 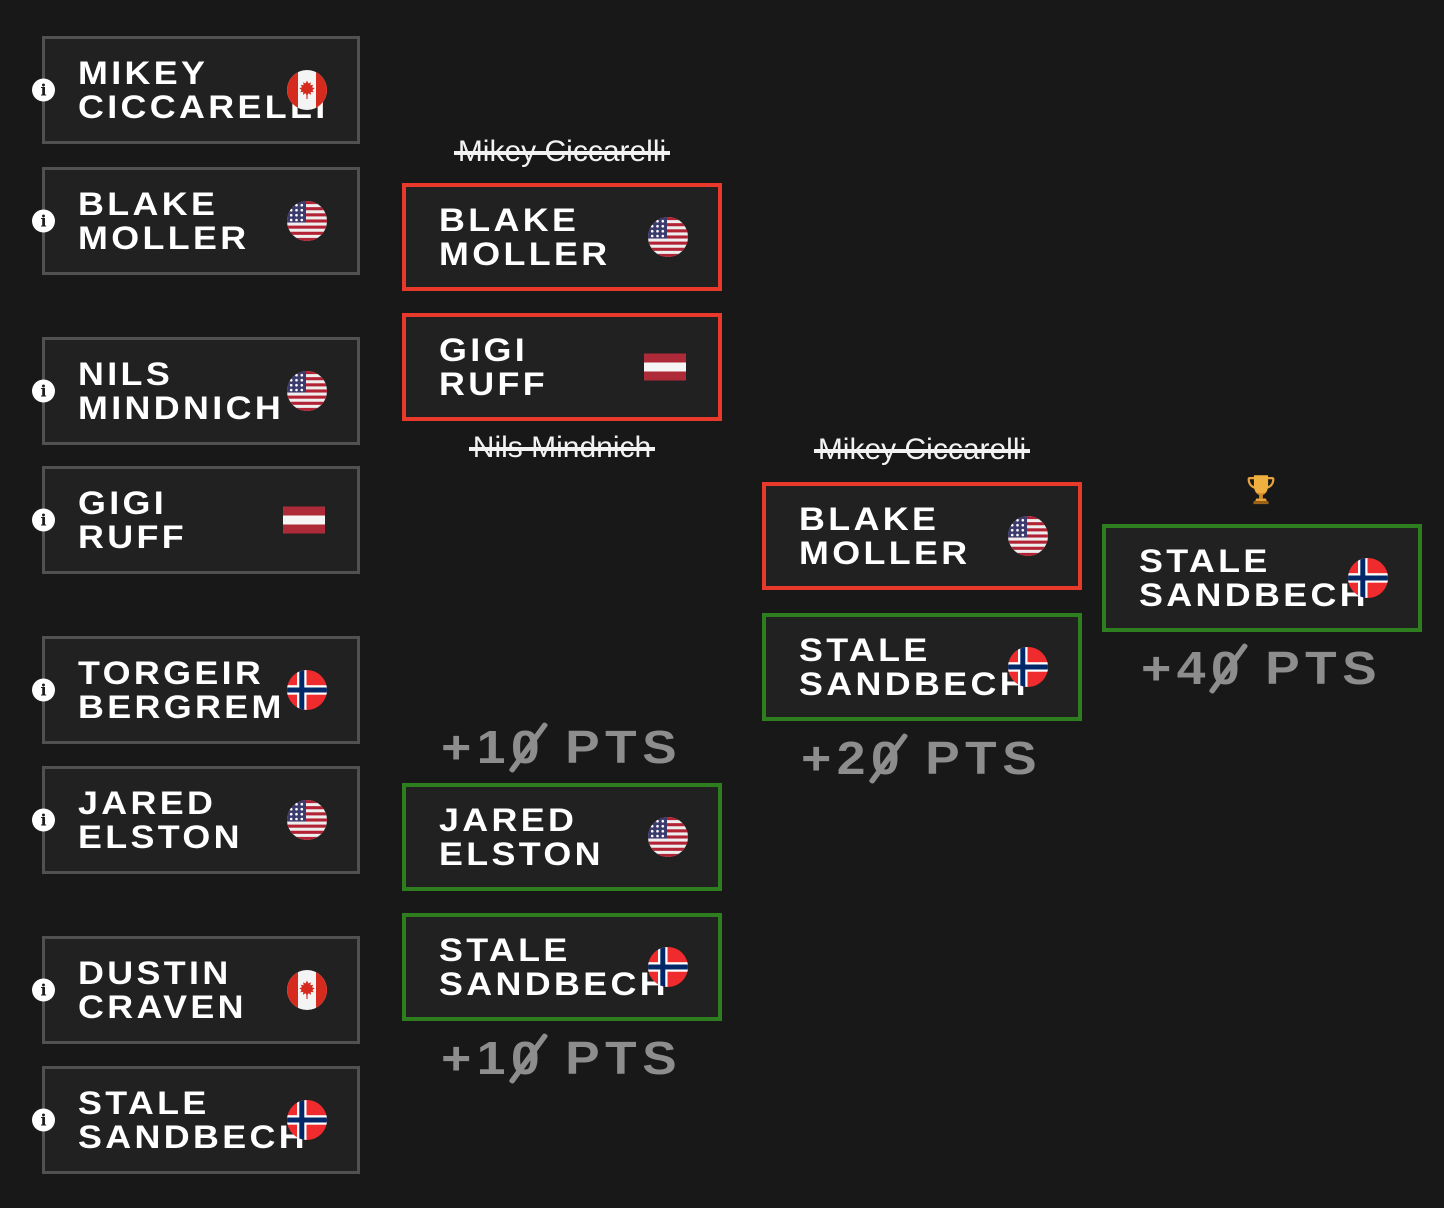 What do you see at coordinates (181, 408) in the screenshot?
I see `player-last-name: Mindnich` at bounding box center [181, 408].